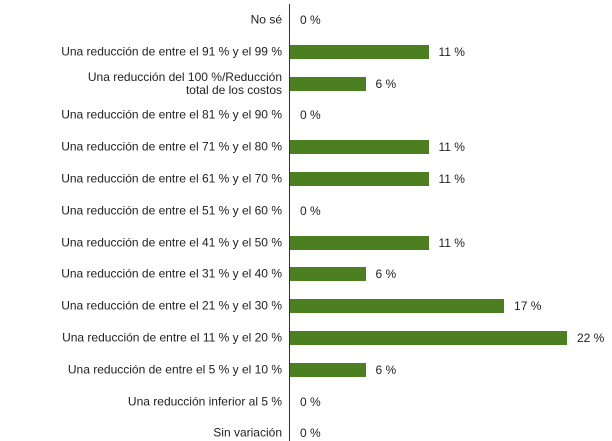 Image resolution: width=612 pixels, height=441 pixels. What do you see at coordinates (171, 242) in the screenshot?
I see `category-label: Una reducción de entre el 41 % y el 50 %` at bounding box center [171, 242].